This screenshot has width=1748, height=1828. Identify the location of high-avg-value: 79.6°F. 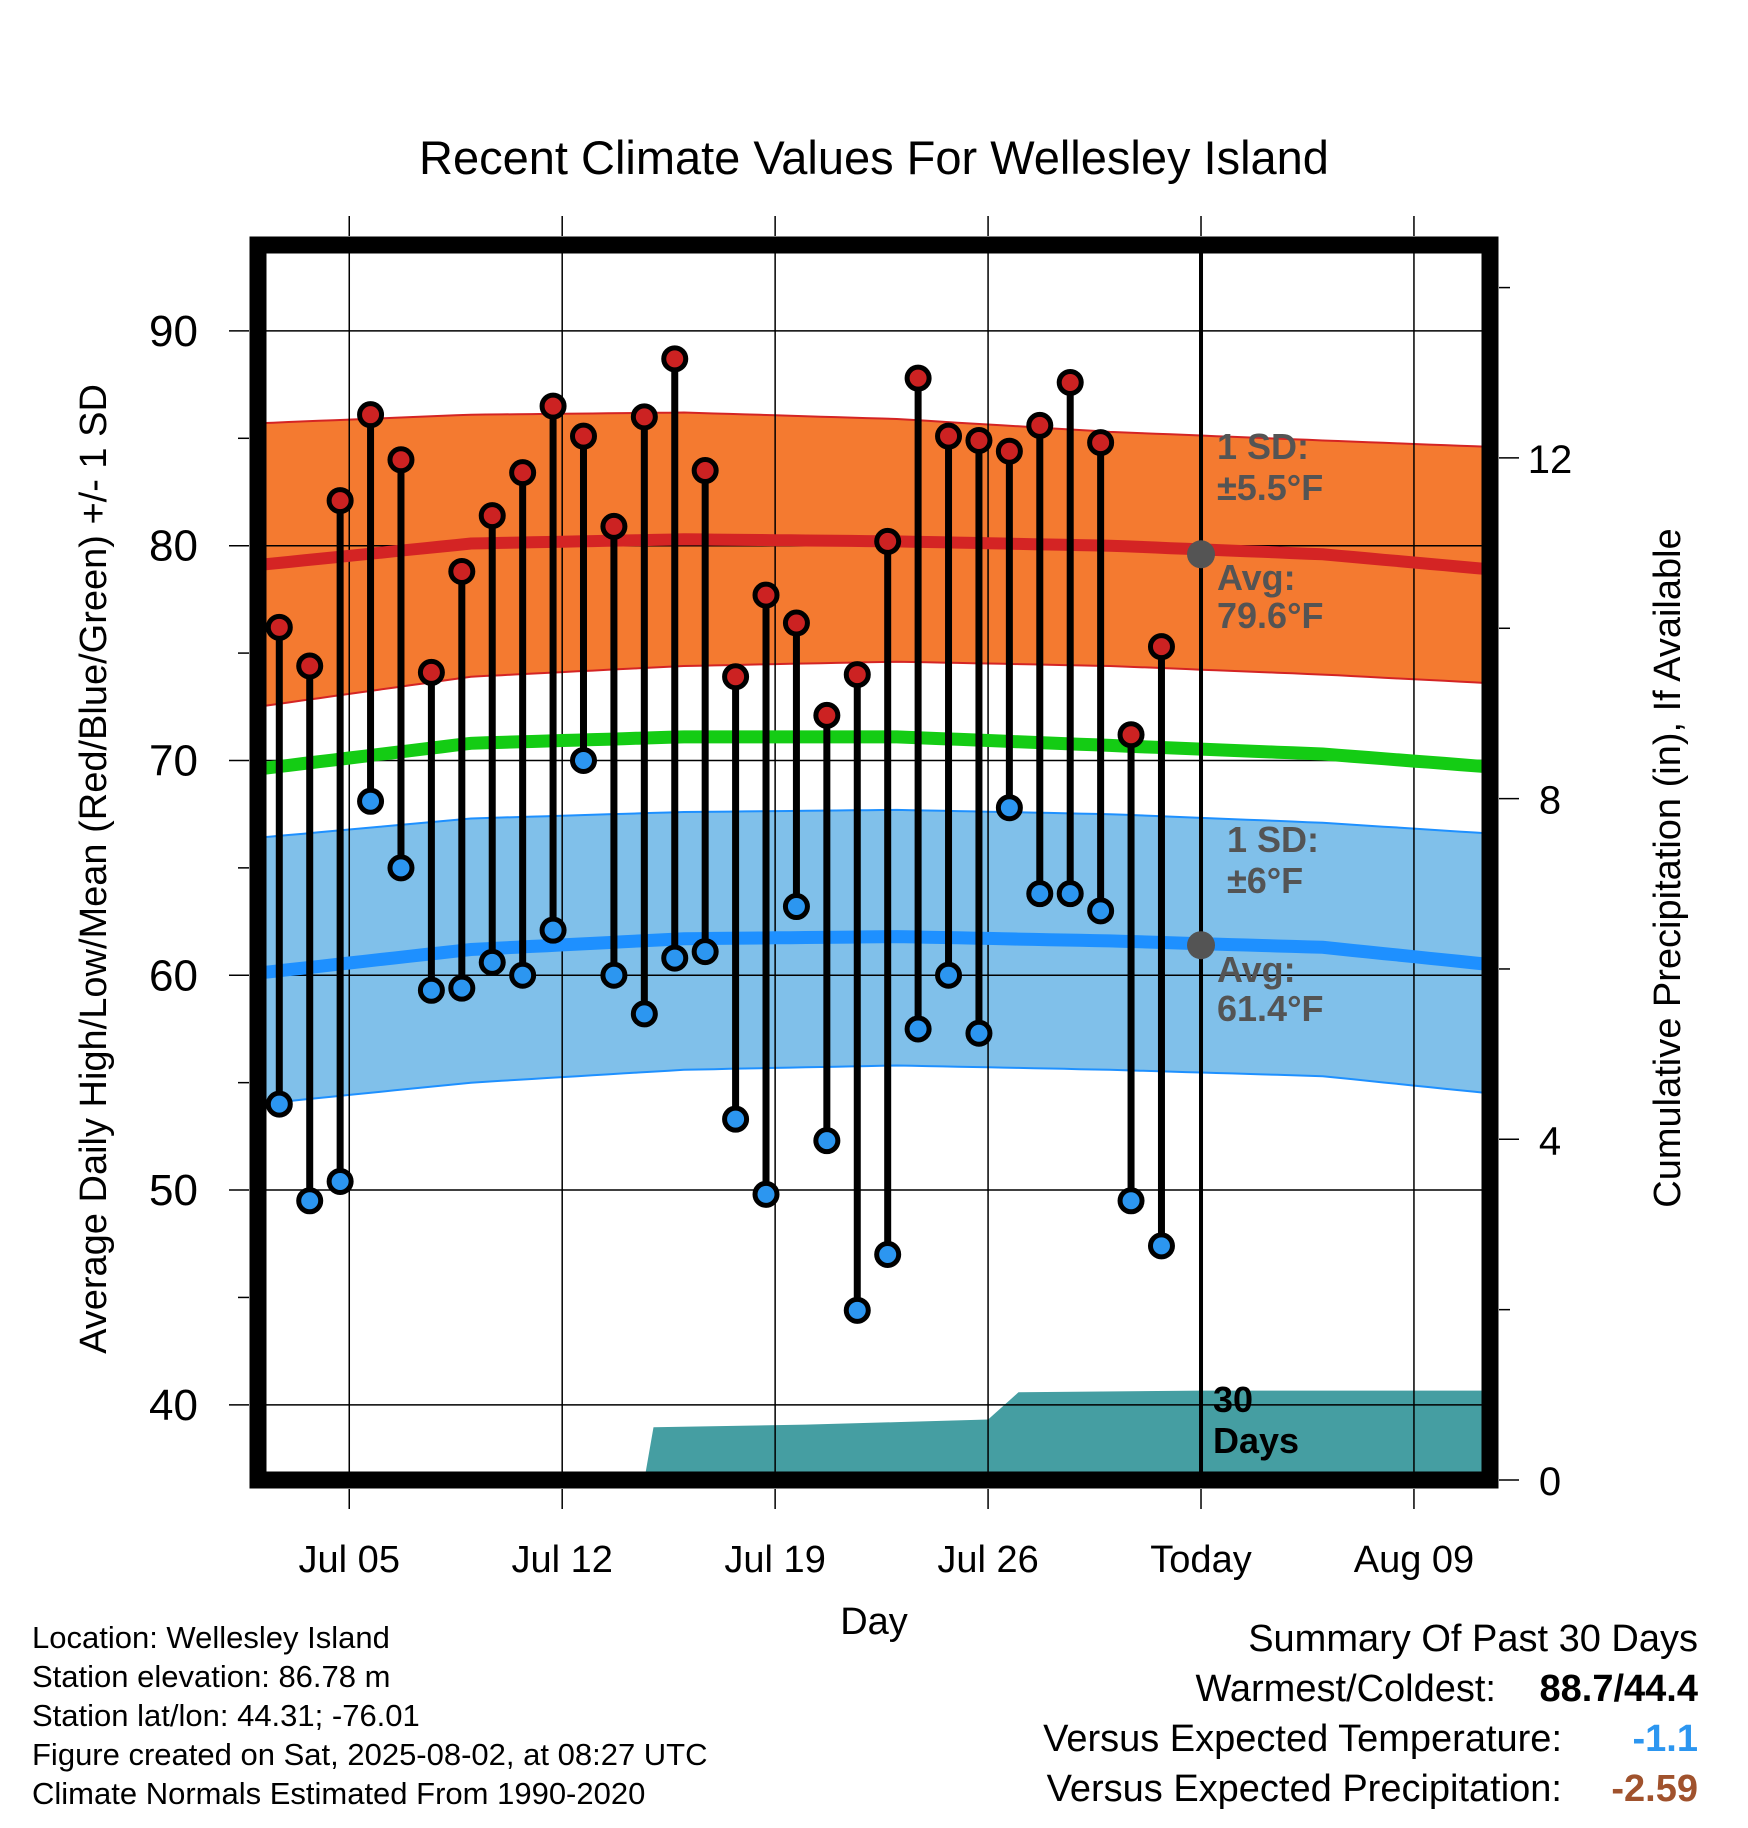
(1270, 615).